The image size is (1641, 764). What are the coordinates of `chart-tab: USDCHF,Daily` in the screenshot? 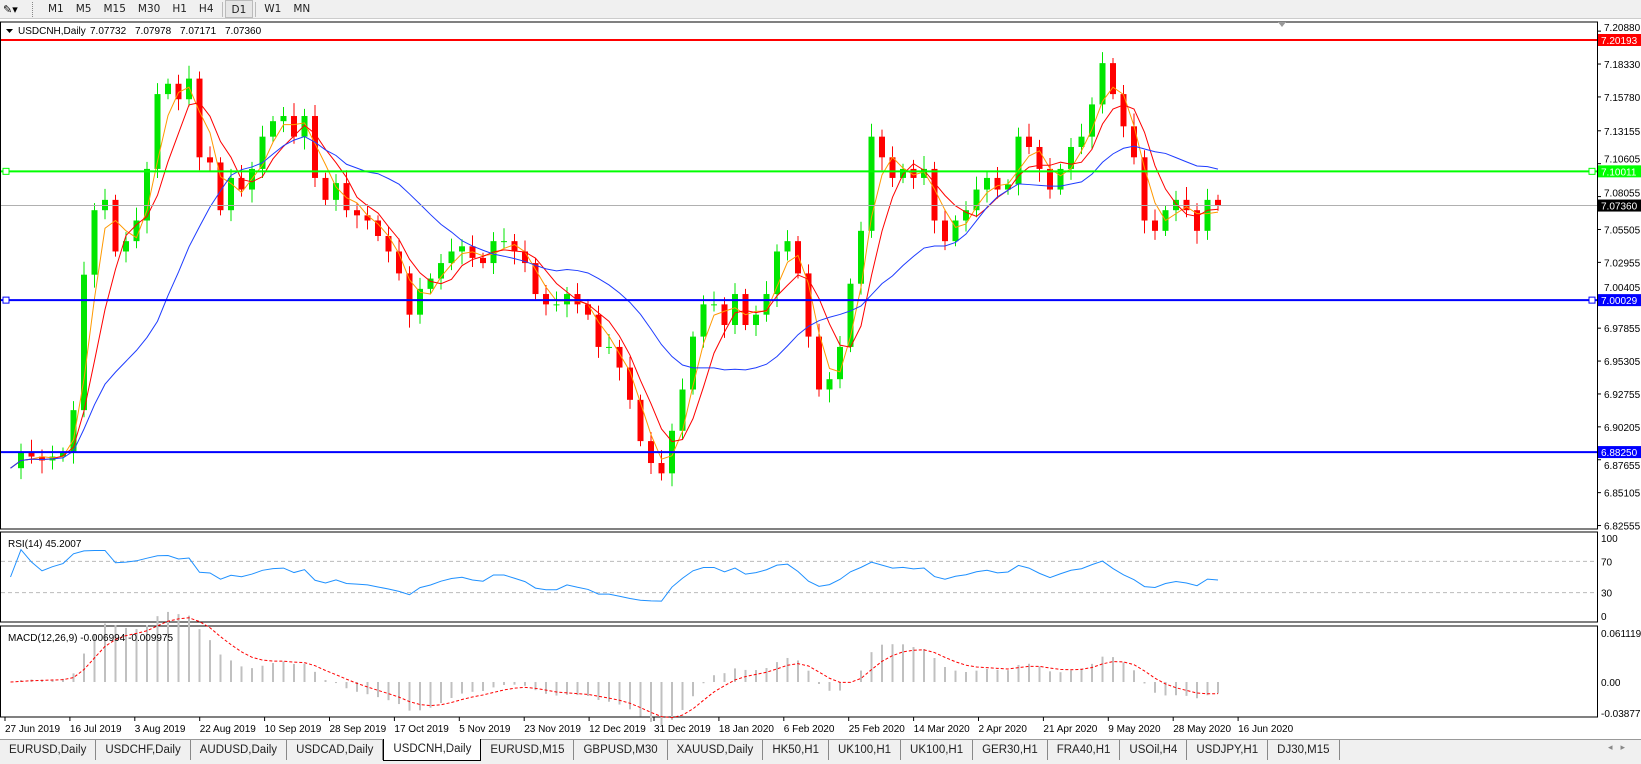 It's located at (143, 750).